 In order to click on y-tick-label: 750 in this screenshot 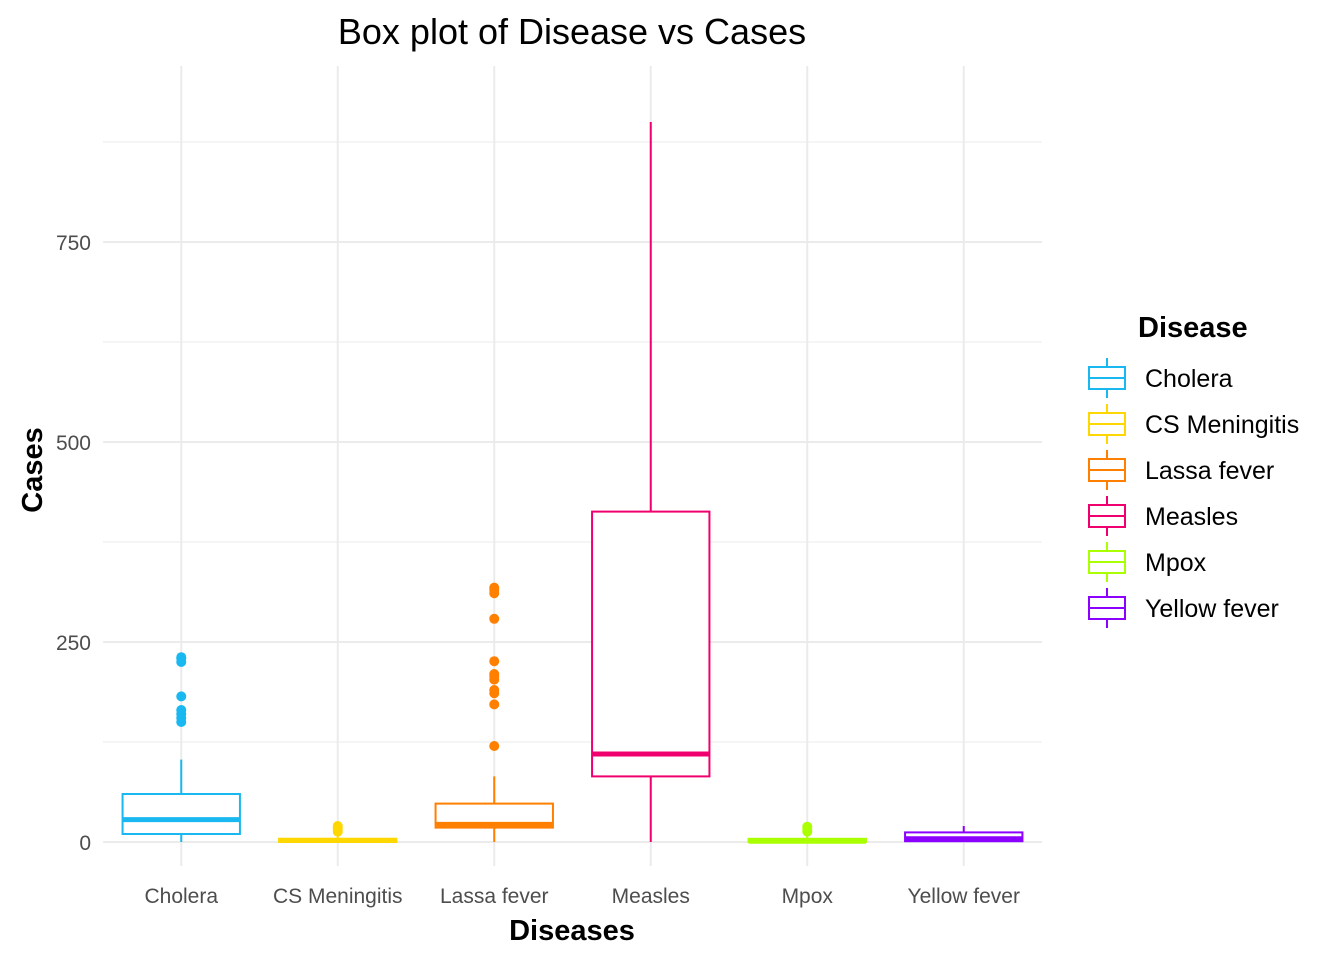, I will do `click(73, 243)`.